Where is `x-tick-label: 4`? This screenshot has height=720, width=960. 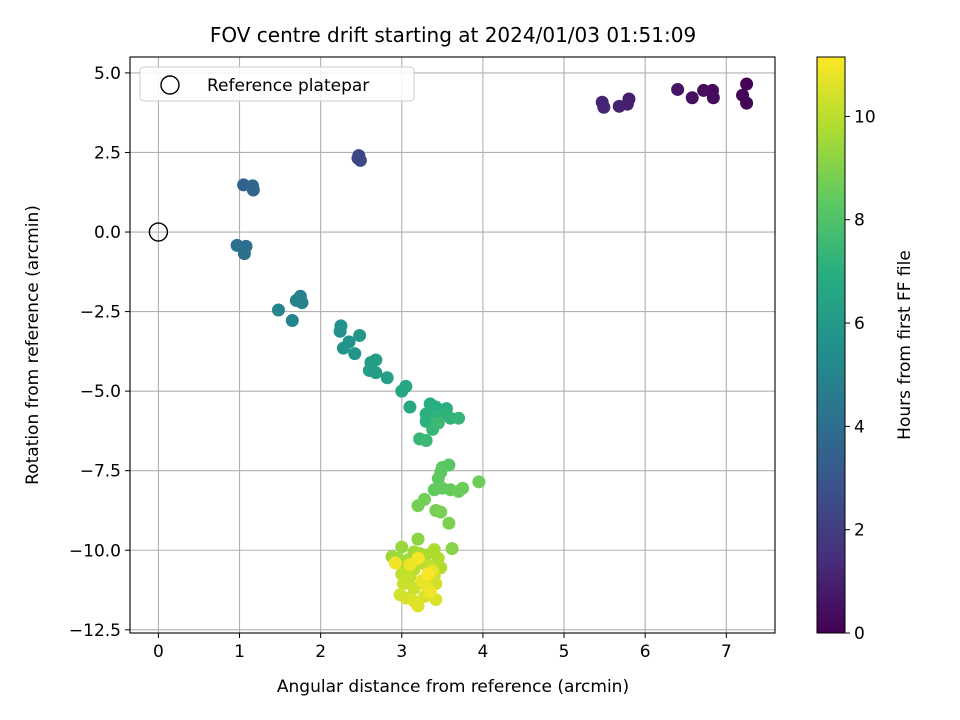
x-tick-label: 4 is located at coordinates (483, 652).